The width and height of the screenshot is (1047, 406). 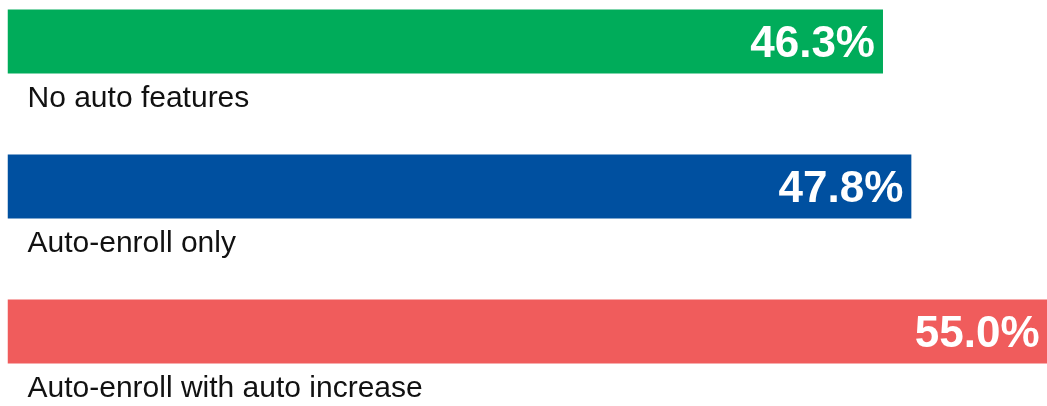 What do you see at coordinates (977, 331) in the screenshot?
I see `data-label: 55.0%` at bounding box center [977, 331].